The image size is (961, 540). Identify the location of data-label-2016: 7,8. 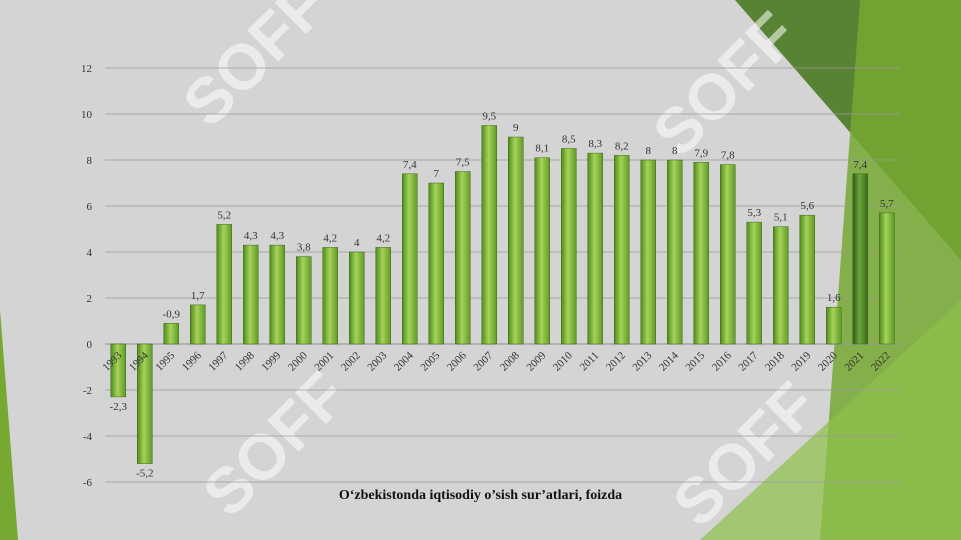
(728, 156).